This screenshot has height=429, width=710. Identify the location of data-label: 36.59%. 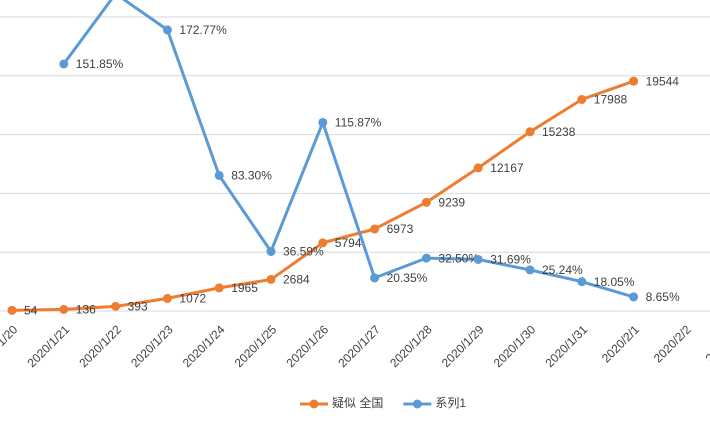
(303, 252).